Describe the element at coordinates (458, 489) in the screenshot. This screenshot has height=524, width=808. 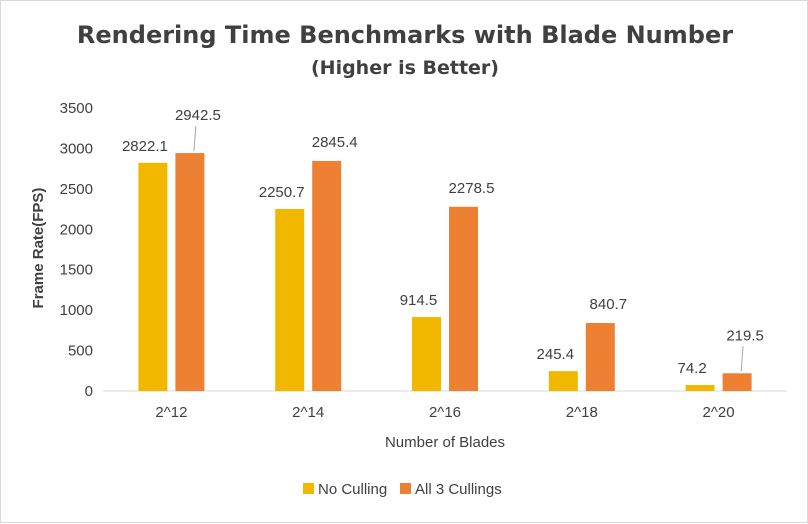
I see `legend-label: All 3 Cullings` at that location.